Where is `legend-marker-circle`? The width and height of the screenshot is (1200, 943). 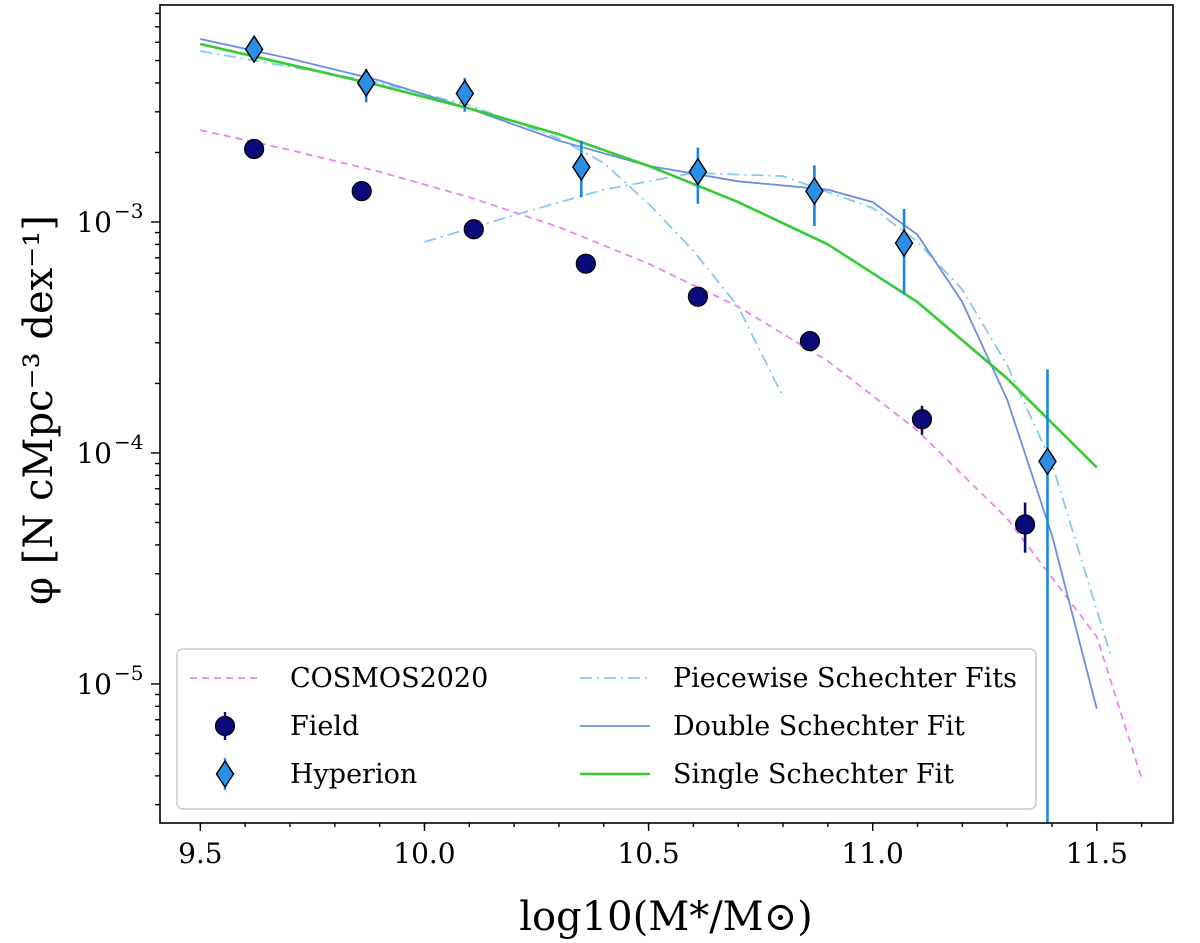 legend-marker-circle is located at coordinates (225, 726).